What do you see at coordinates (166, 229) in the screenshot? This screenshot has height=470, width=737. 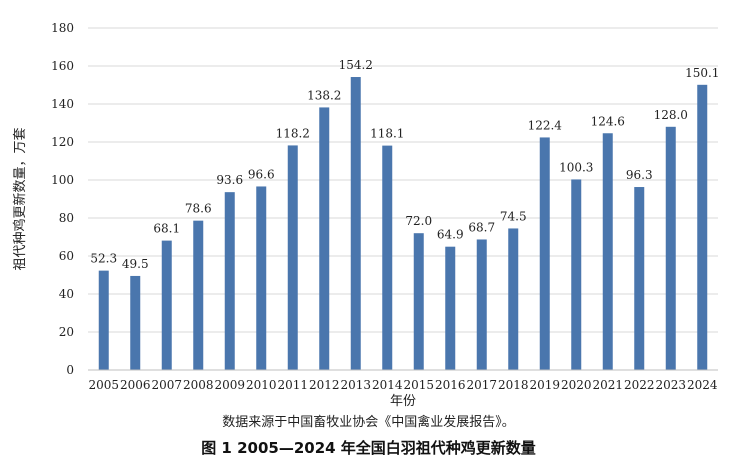 I see `data-label: 68.1` at bounding box center [166, 229].